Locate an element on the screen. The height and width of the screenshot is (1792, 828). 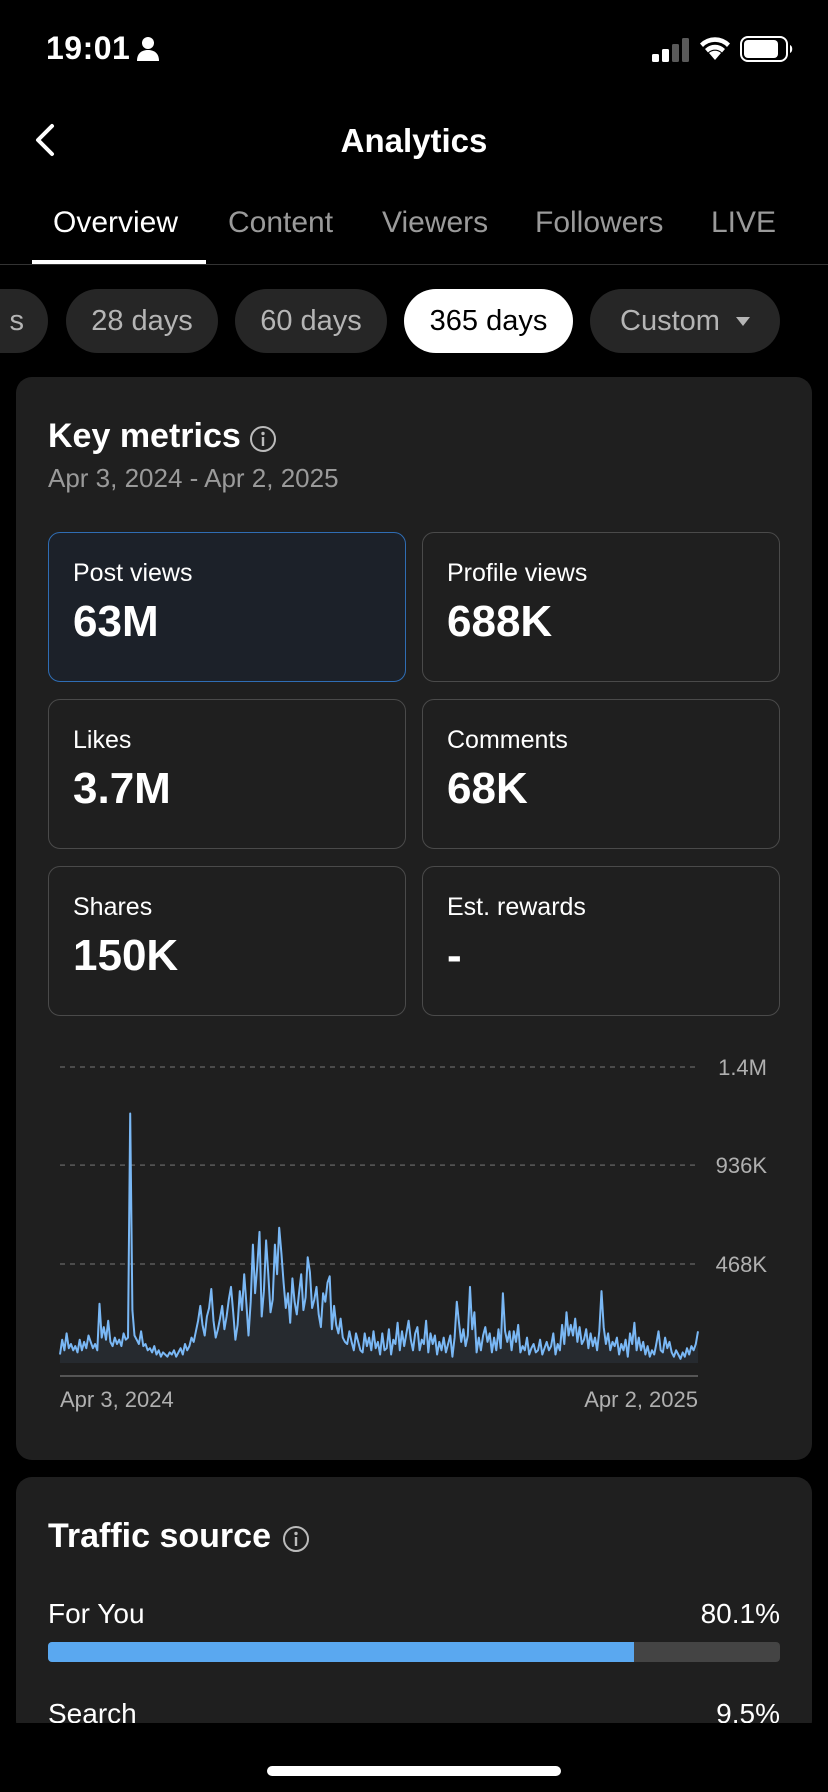
person-icon is located at coordinates (148, 49).